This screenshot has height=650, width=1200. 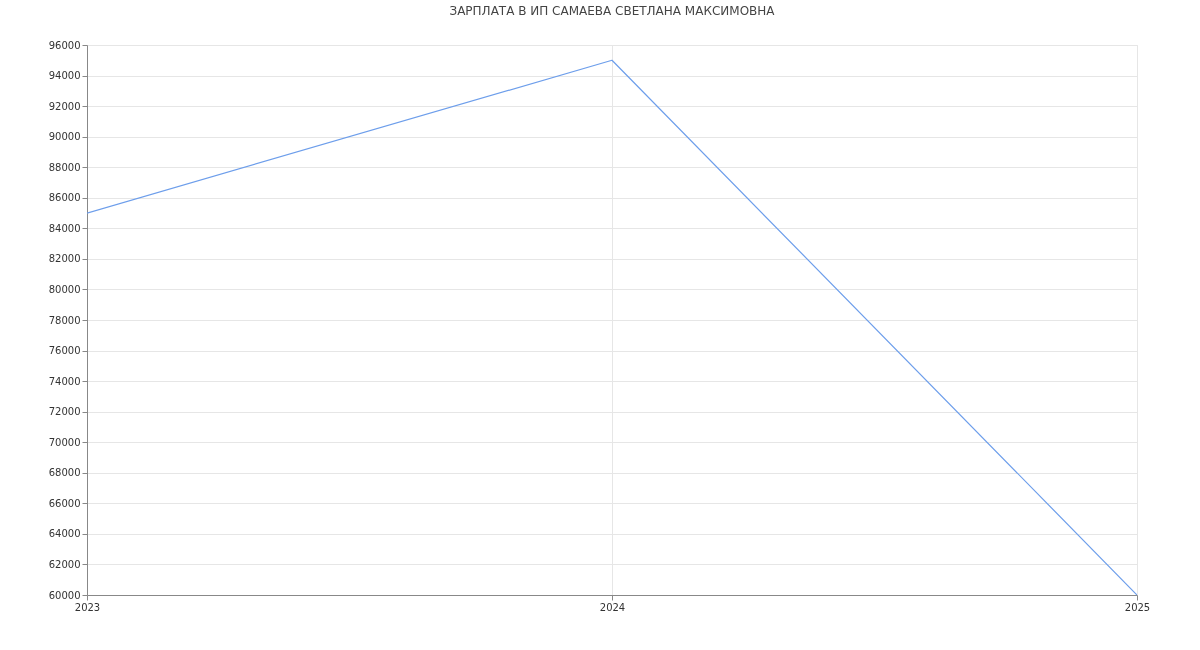 What do you see at coordinates (64, 412) in the screenshot?
I see `y-tick-label: 72000` at bounding box center [64, 412].